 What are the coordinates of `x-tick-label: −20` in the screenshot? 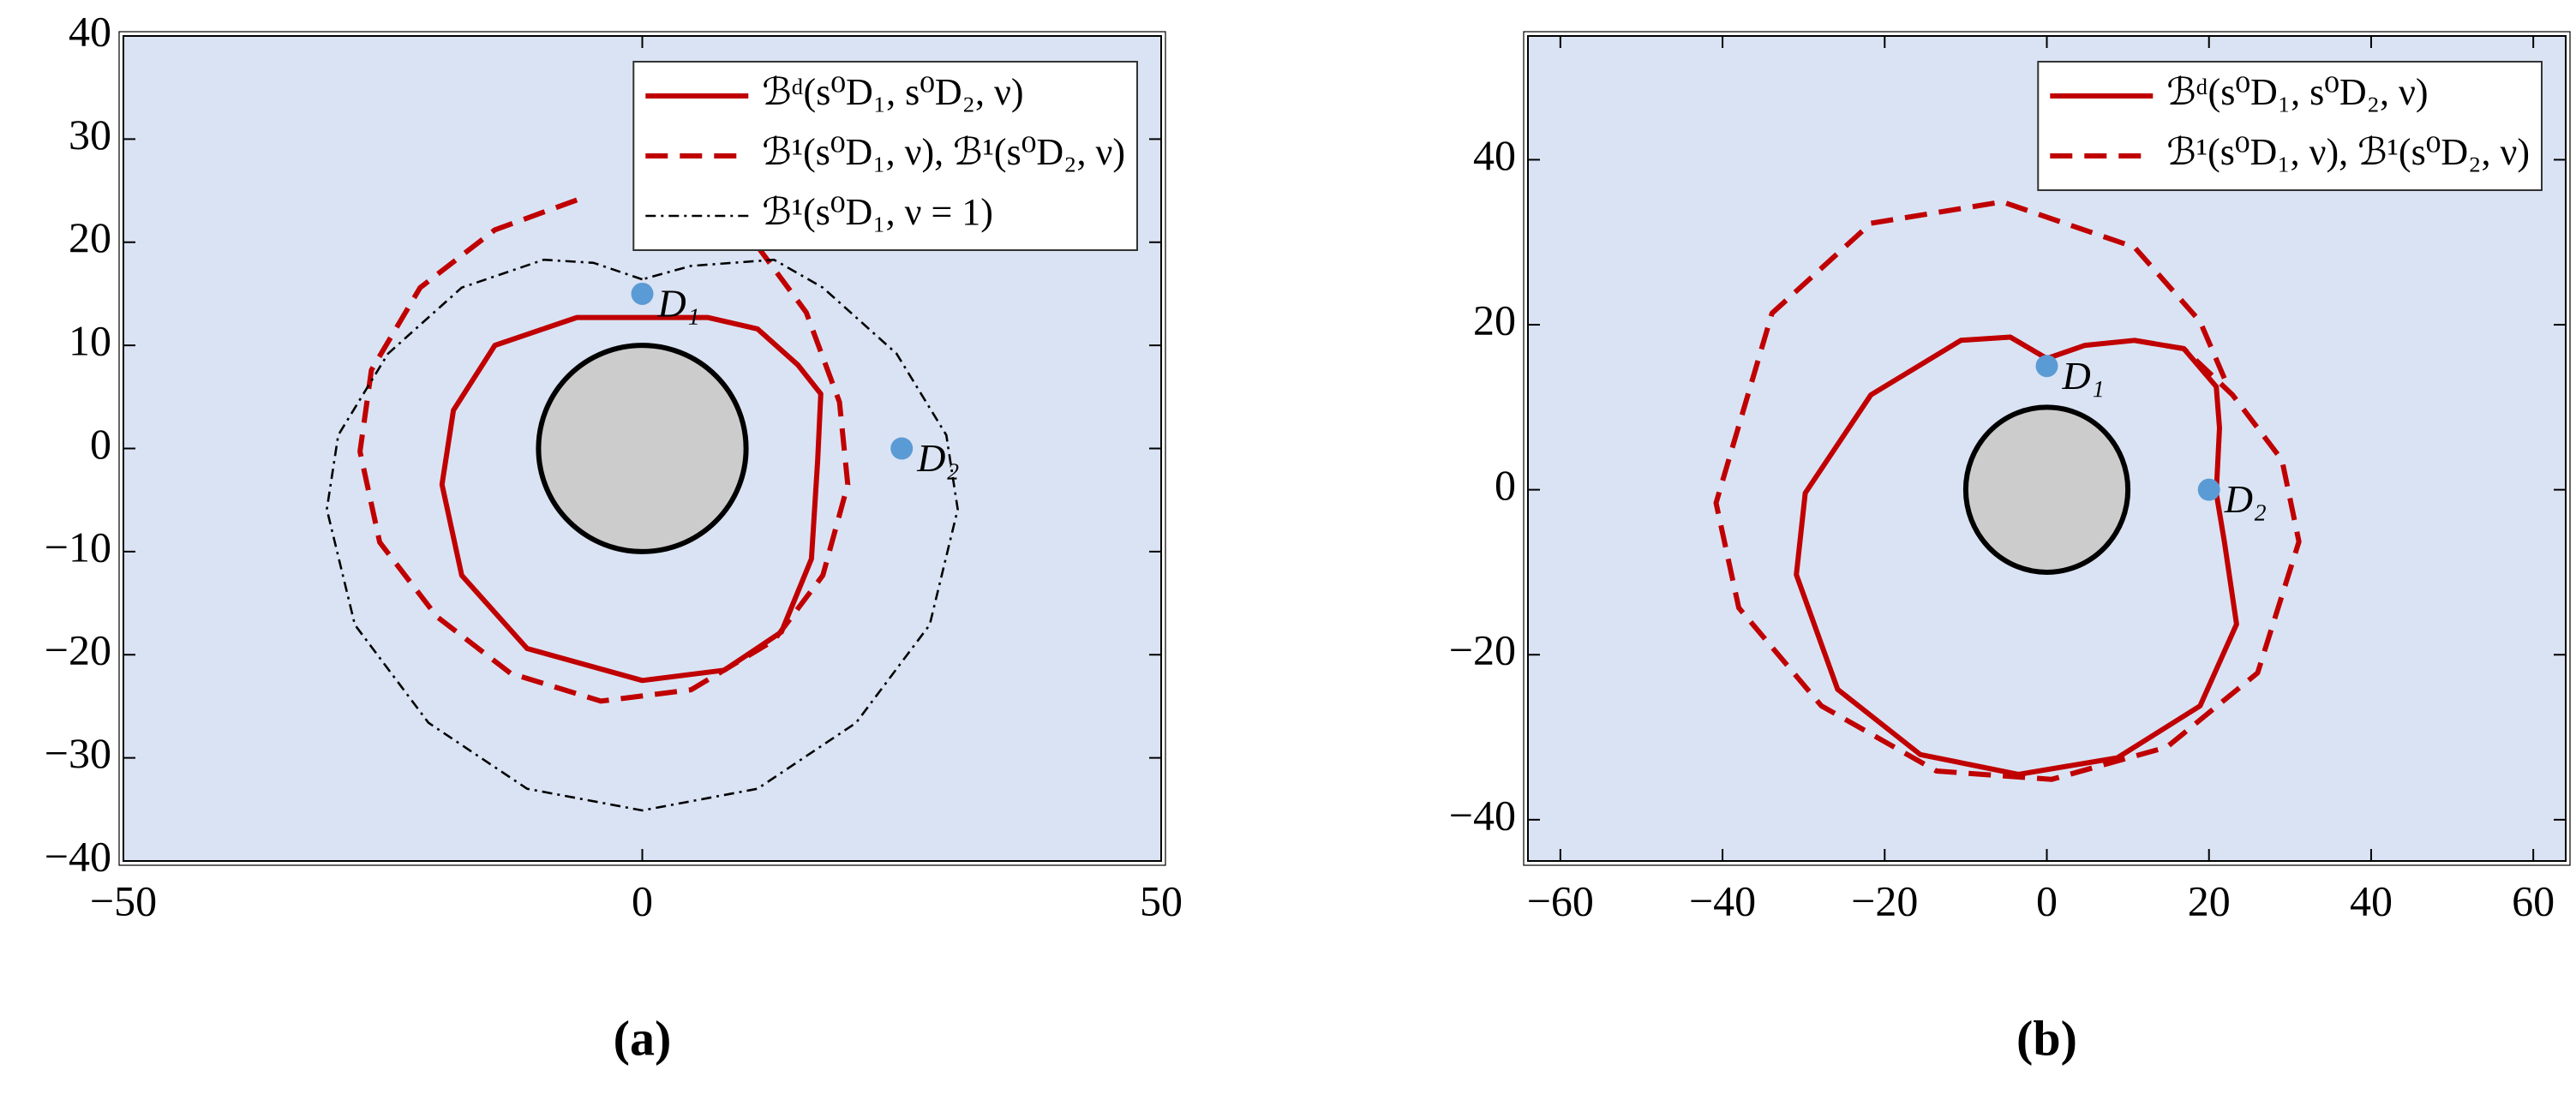 It's located at (1884, 900).